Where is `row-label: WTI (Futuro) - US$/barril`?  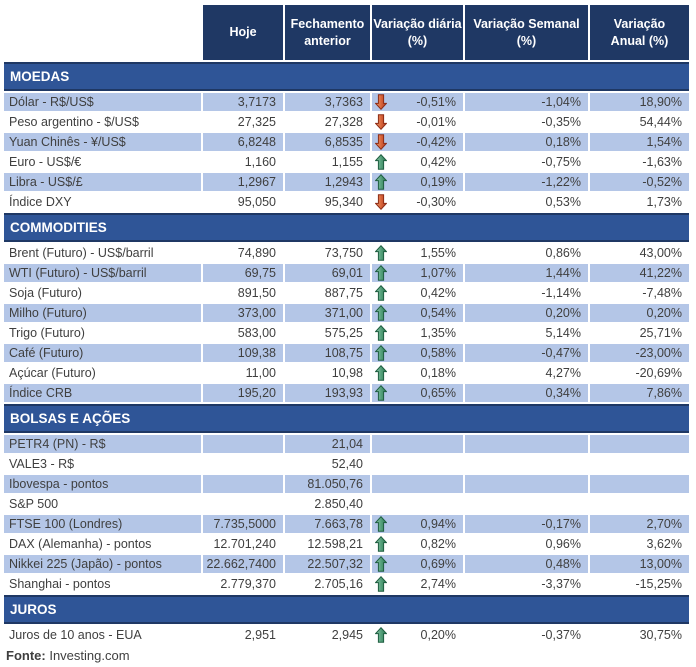 row-label: WTI (Futuro) - US$/barril is located at coordinates (102, 273).